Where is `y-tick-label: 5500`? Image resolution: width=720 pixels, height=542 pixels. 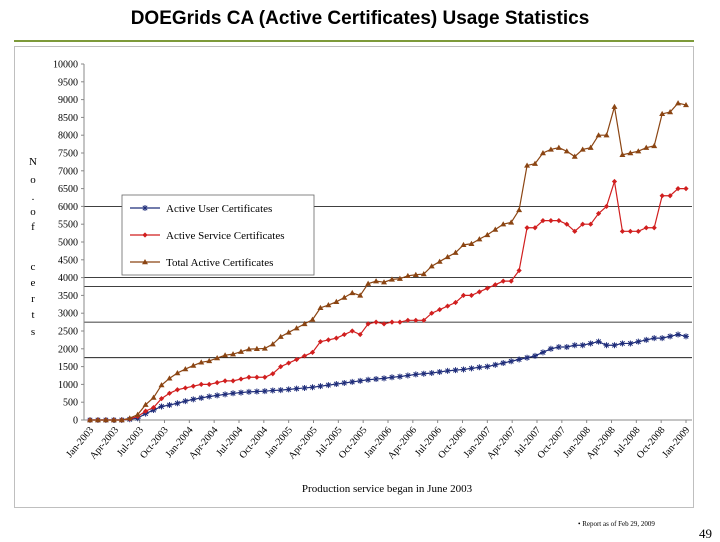 y-tick-label: 5500 is located at coordinates (68, 225).